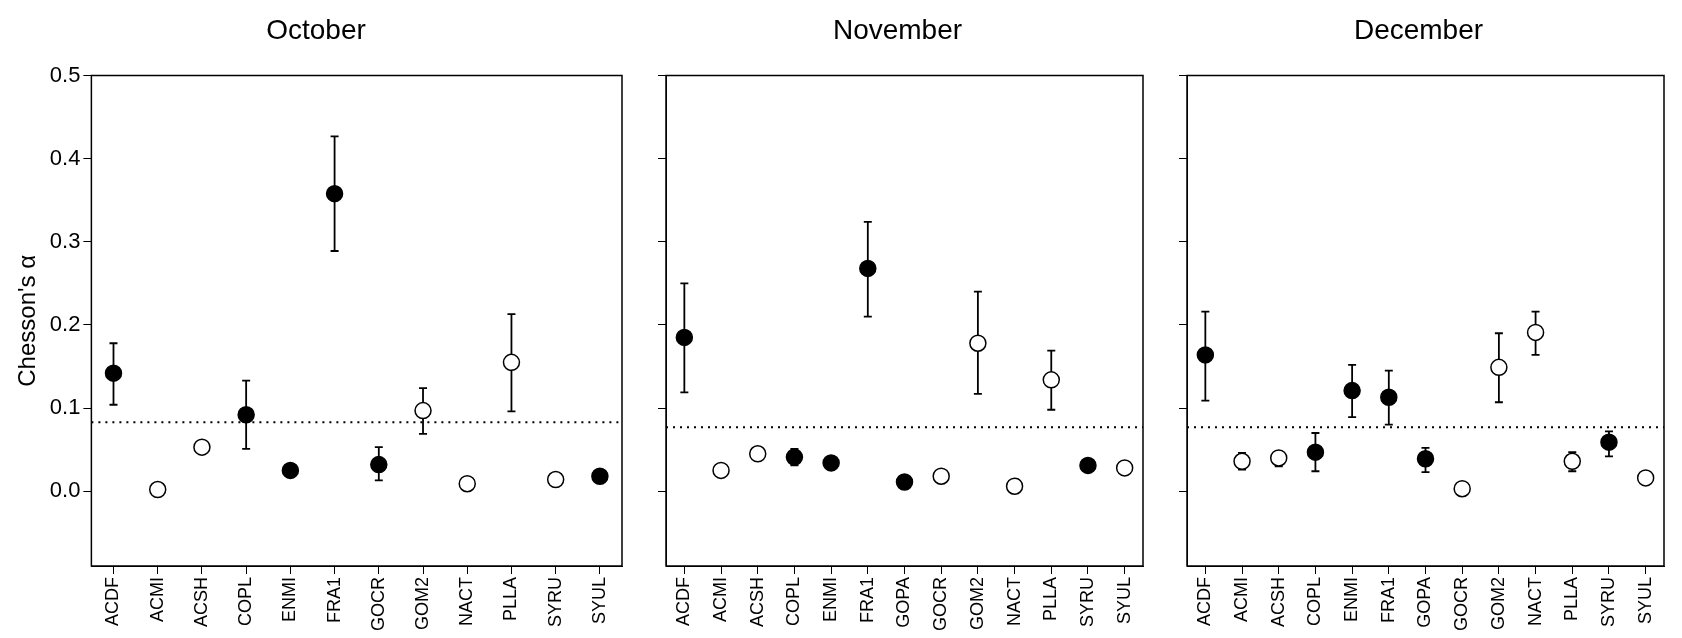 The image size is (1682, 638). Describe the element at coordinates (65, 490) in the screenshot. I see `y-tick-label: 0.0` at that location.